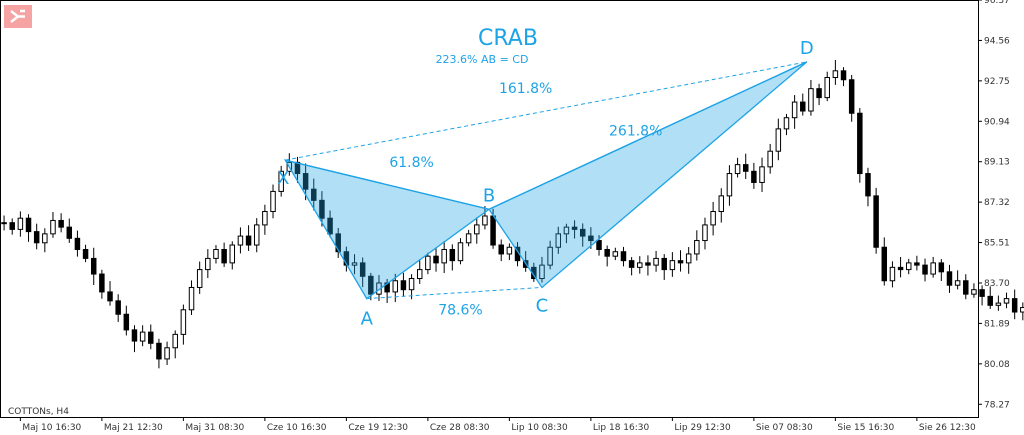 Image resolution: width=1024 pixels, height=435 pixels. I want to click on y-tick-label: 96.37, so click(997, 3).